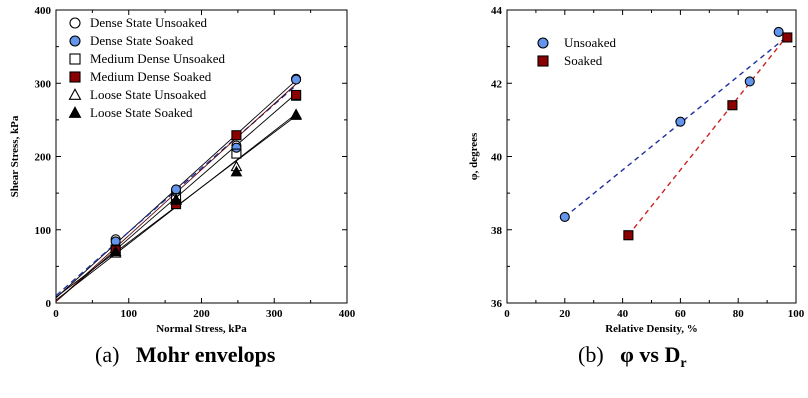 Image resolution: width=808 pixels, height=398 pixels. What do you see at coordinates (347, 314) in the screenshot?
I see `x-tick-label: 400` at bounding box center [347, 314].